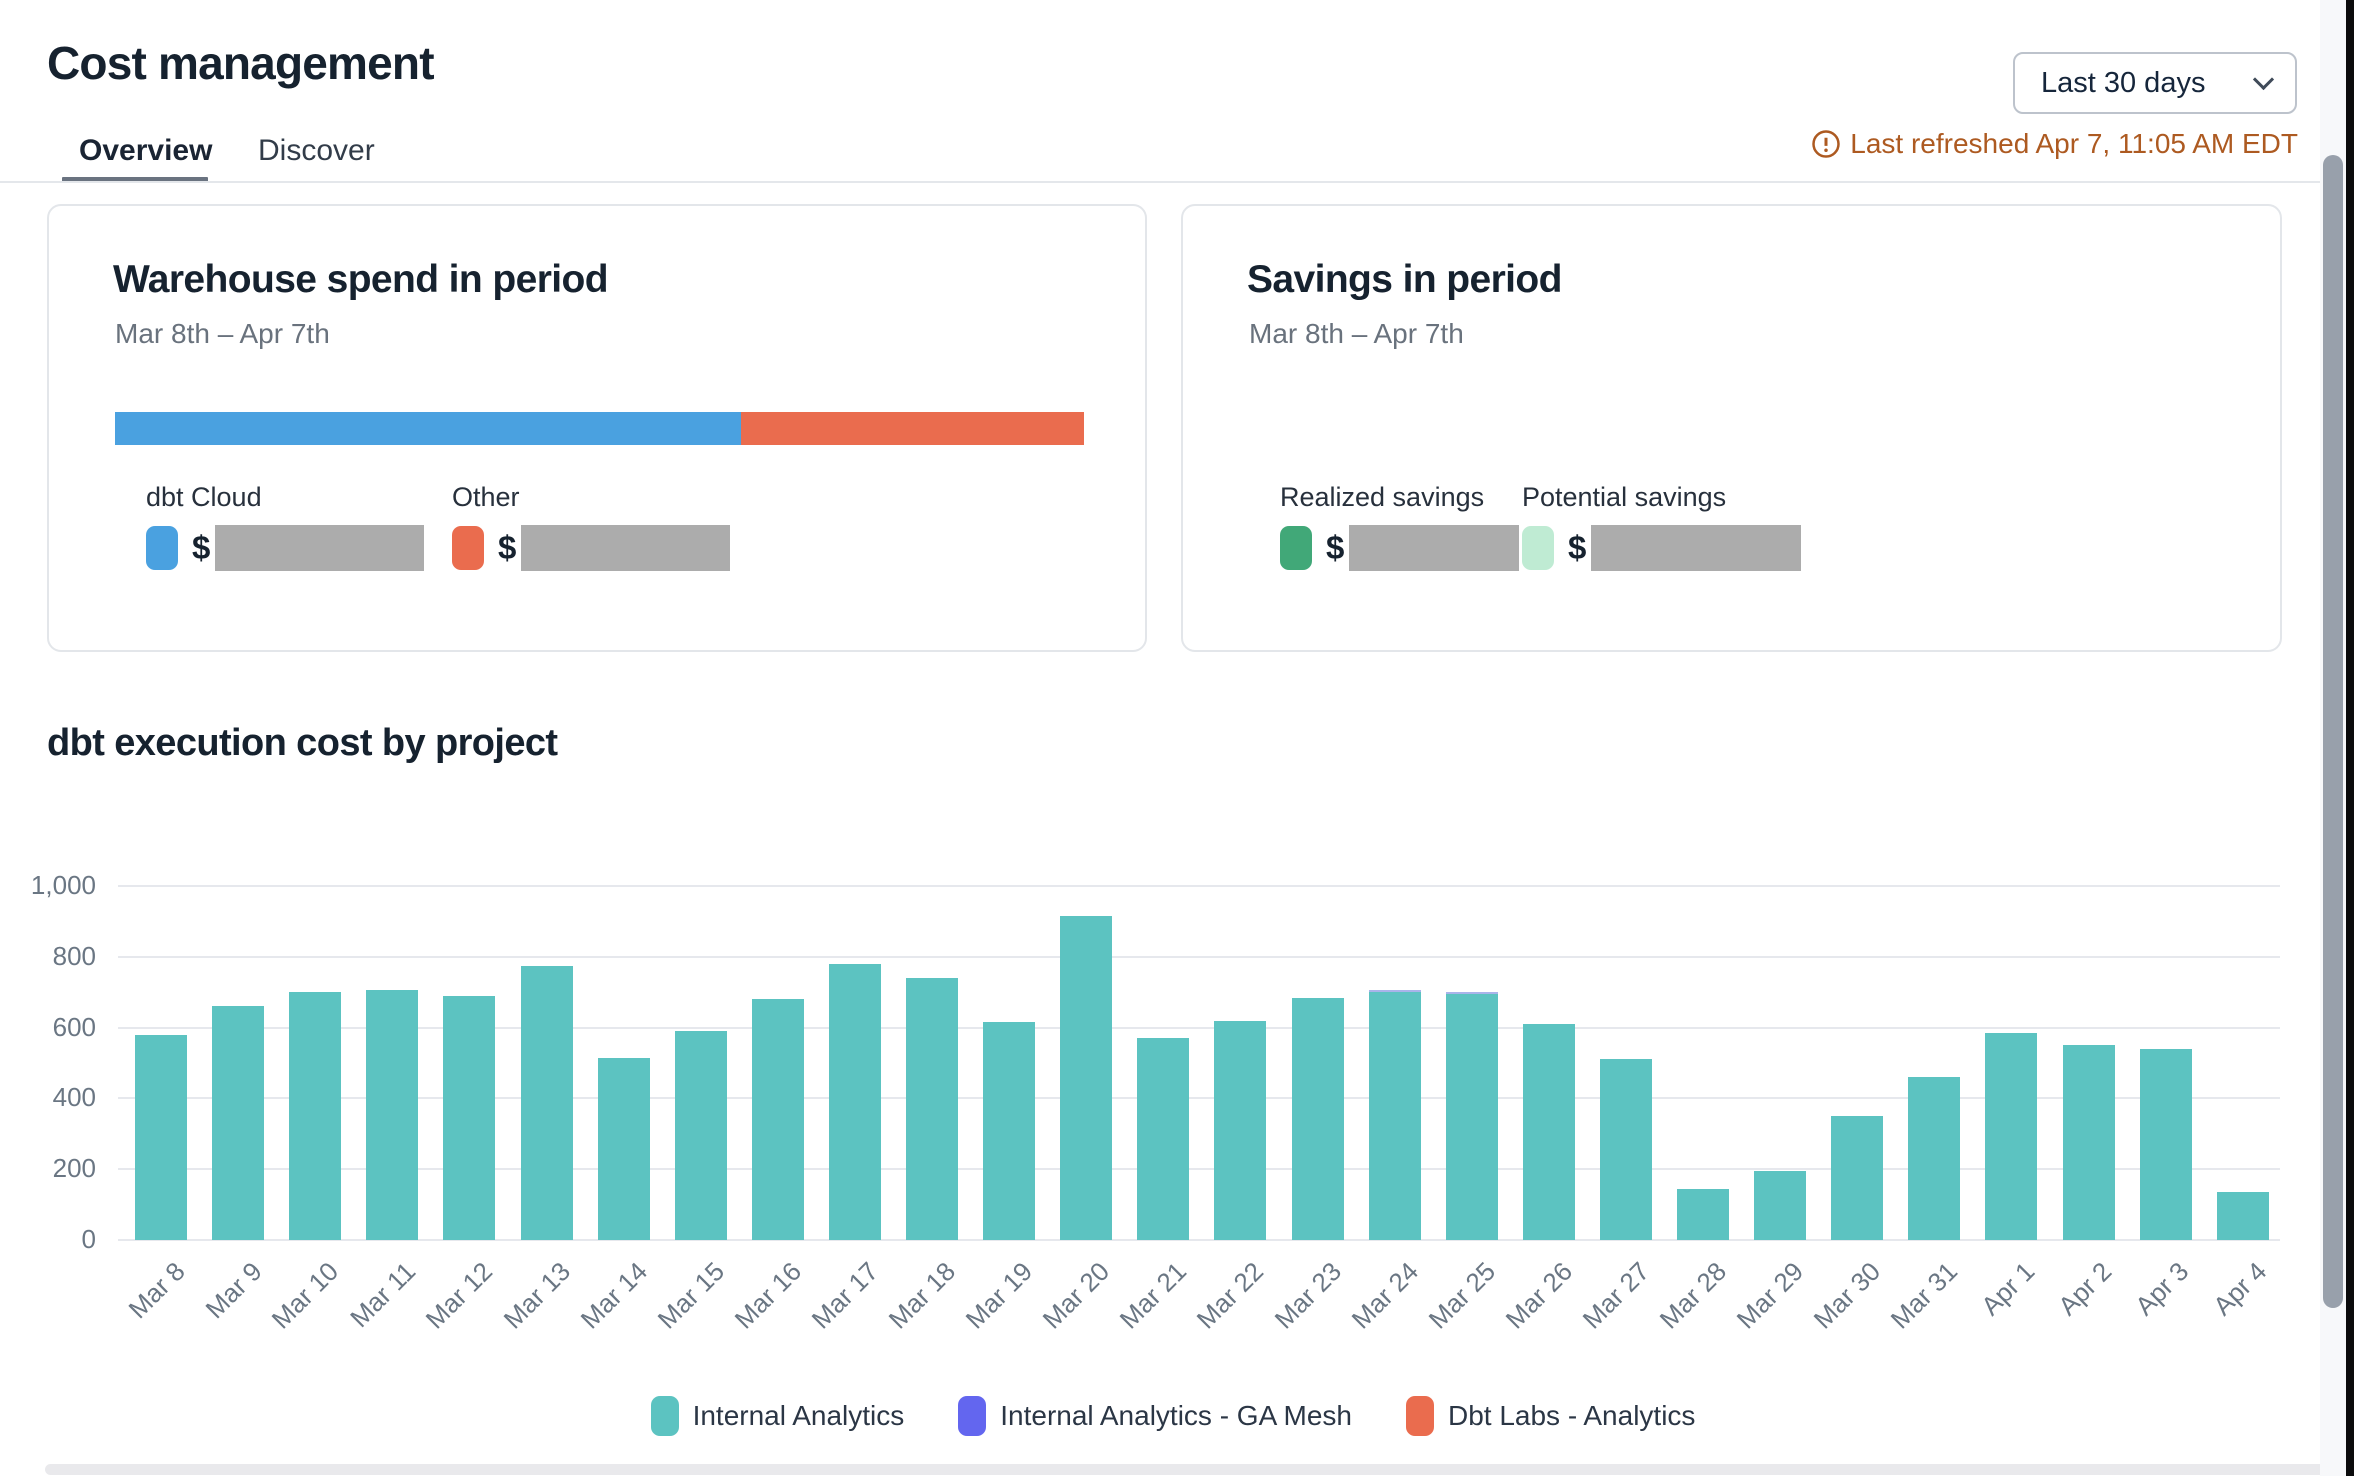  What do you see at coordinates (1230, 1295) in the screenshot?
I see `x-axis-tick-label: Mar 22` at bounding box center [1230, 1295].